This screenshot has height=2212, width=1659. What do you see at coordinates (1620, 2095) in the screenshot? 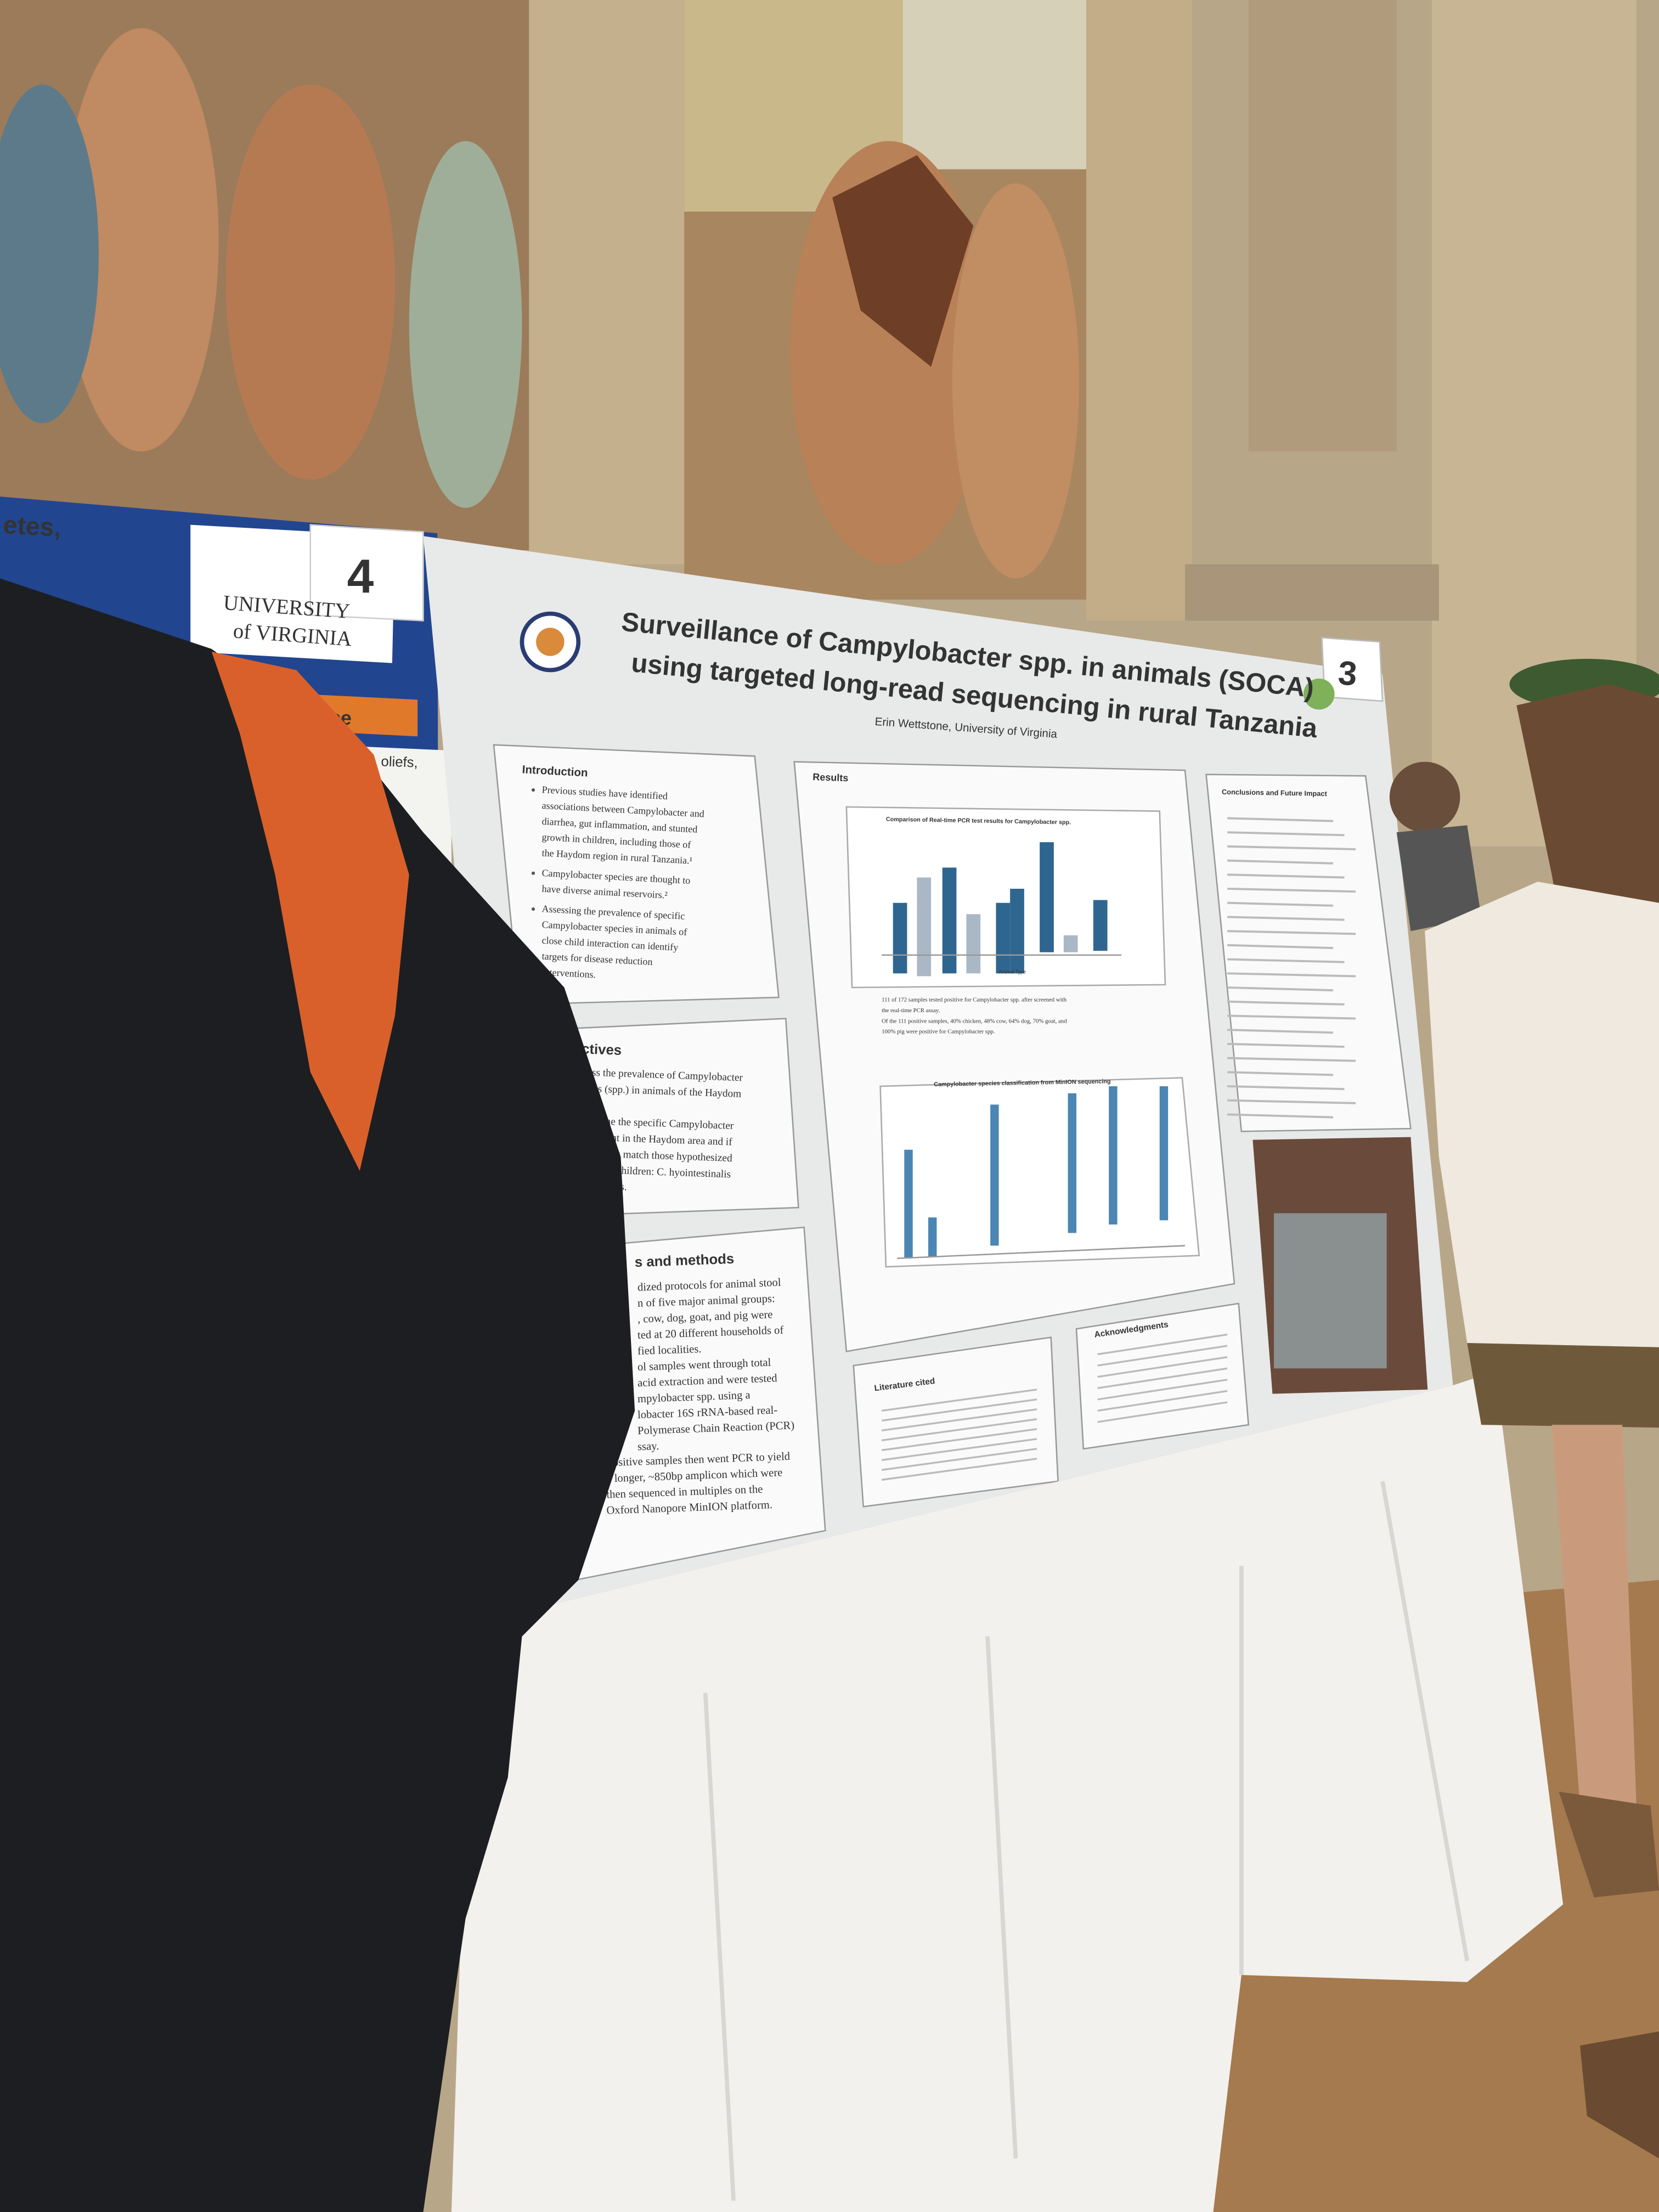
I see `shoe` at bounding box center [1620, 2095].